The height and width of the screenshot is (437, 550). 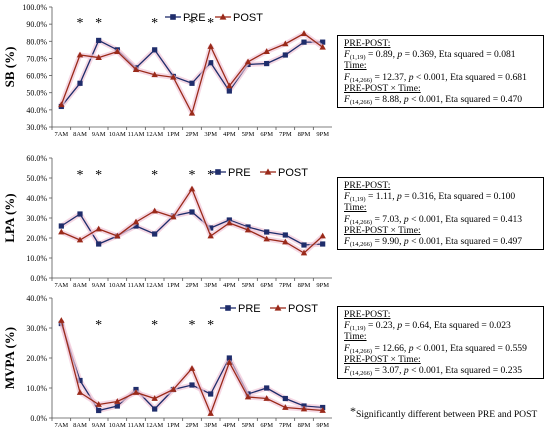 I want to click on x-tick-label: 8AM, so click(x=80, y=285).